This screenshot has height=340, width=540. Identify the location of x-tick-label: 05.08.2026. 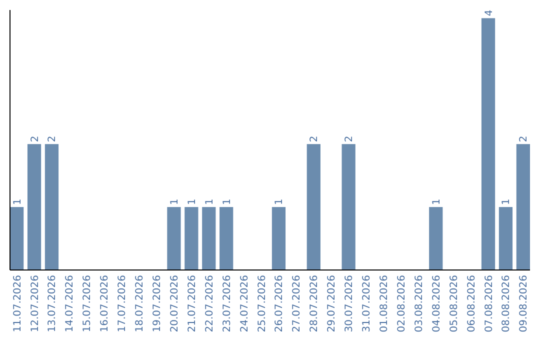
(454, 303).